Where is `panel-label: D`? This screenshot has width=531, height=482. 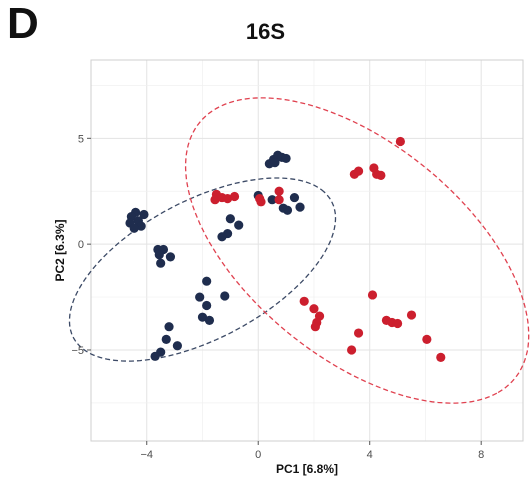 panel-label: D is located at coordinates (23, 24).